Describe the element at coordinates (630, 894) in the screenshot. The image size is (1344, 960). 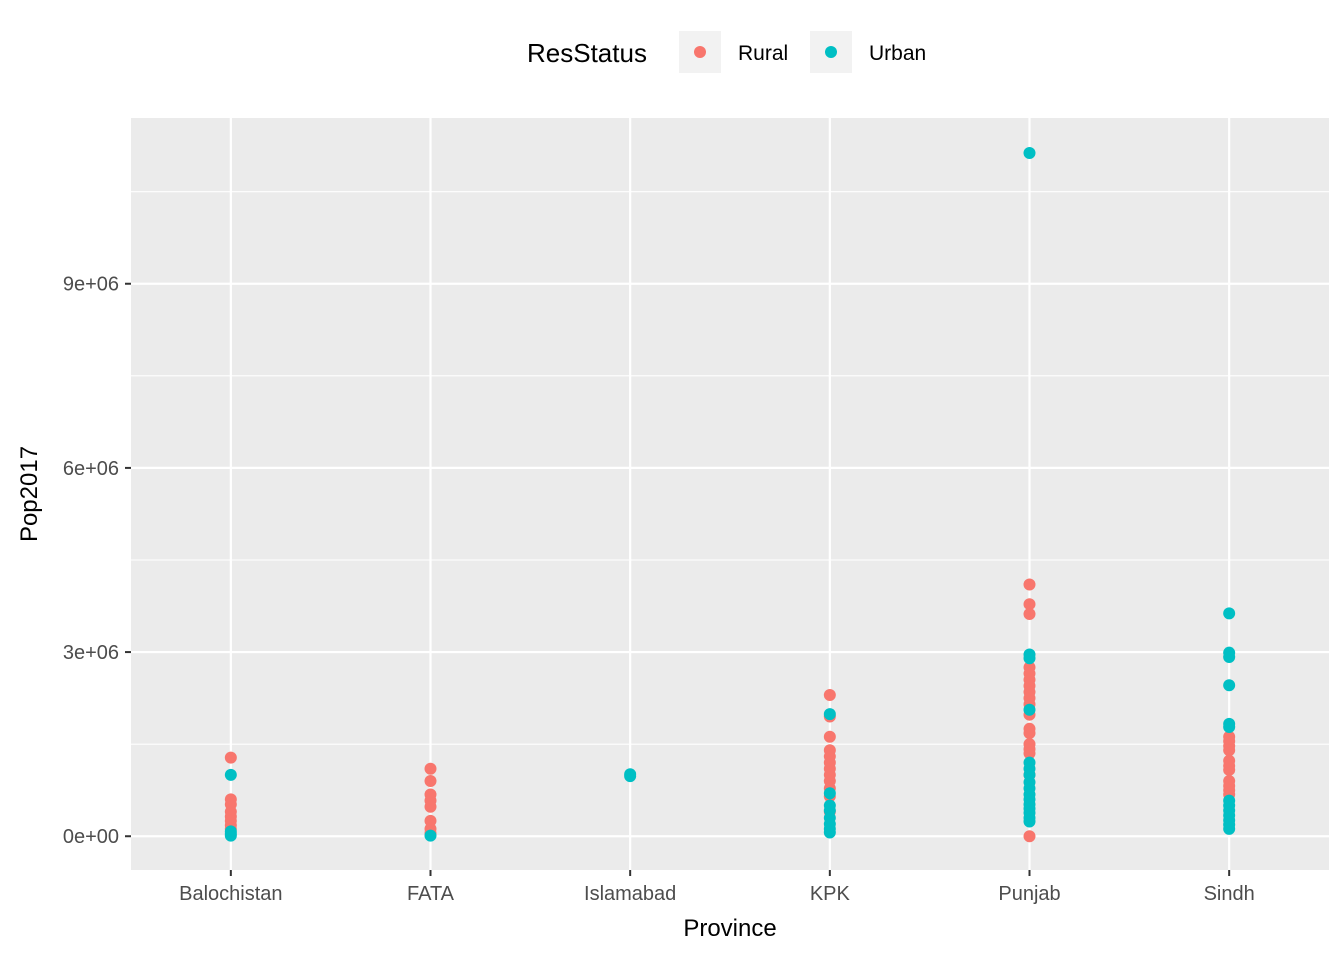
I see `x-tick-label-2: Islamabad` at that location.